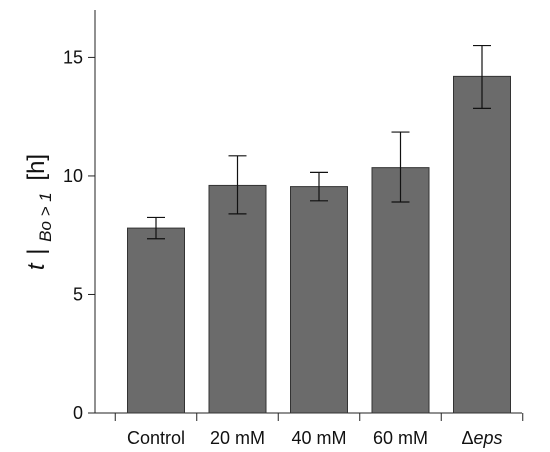  What do you see at coordinates (36, 266) in the screenshot?
I see `y-label-t: t` at bounding box center [36, 266].